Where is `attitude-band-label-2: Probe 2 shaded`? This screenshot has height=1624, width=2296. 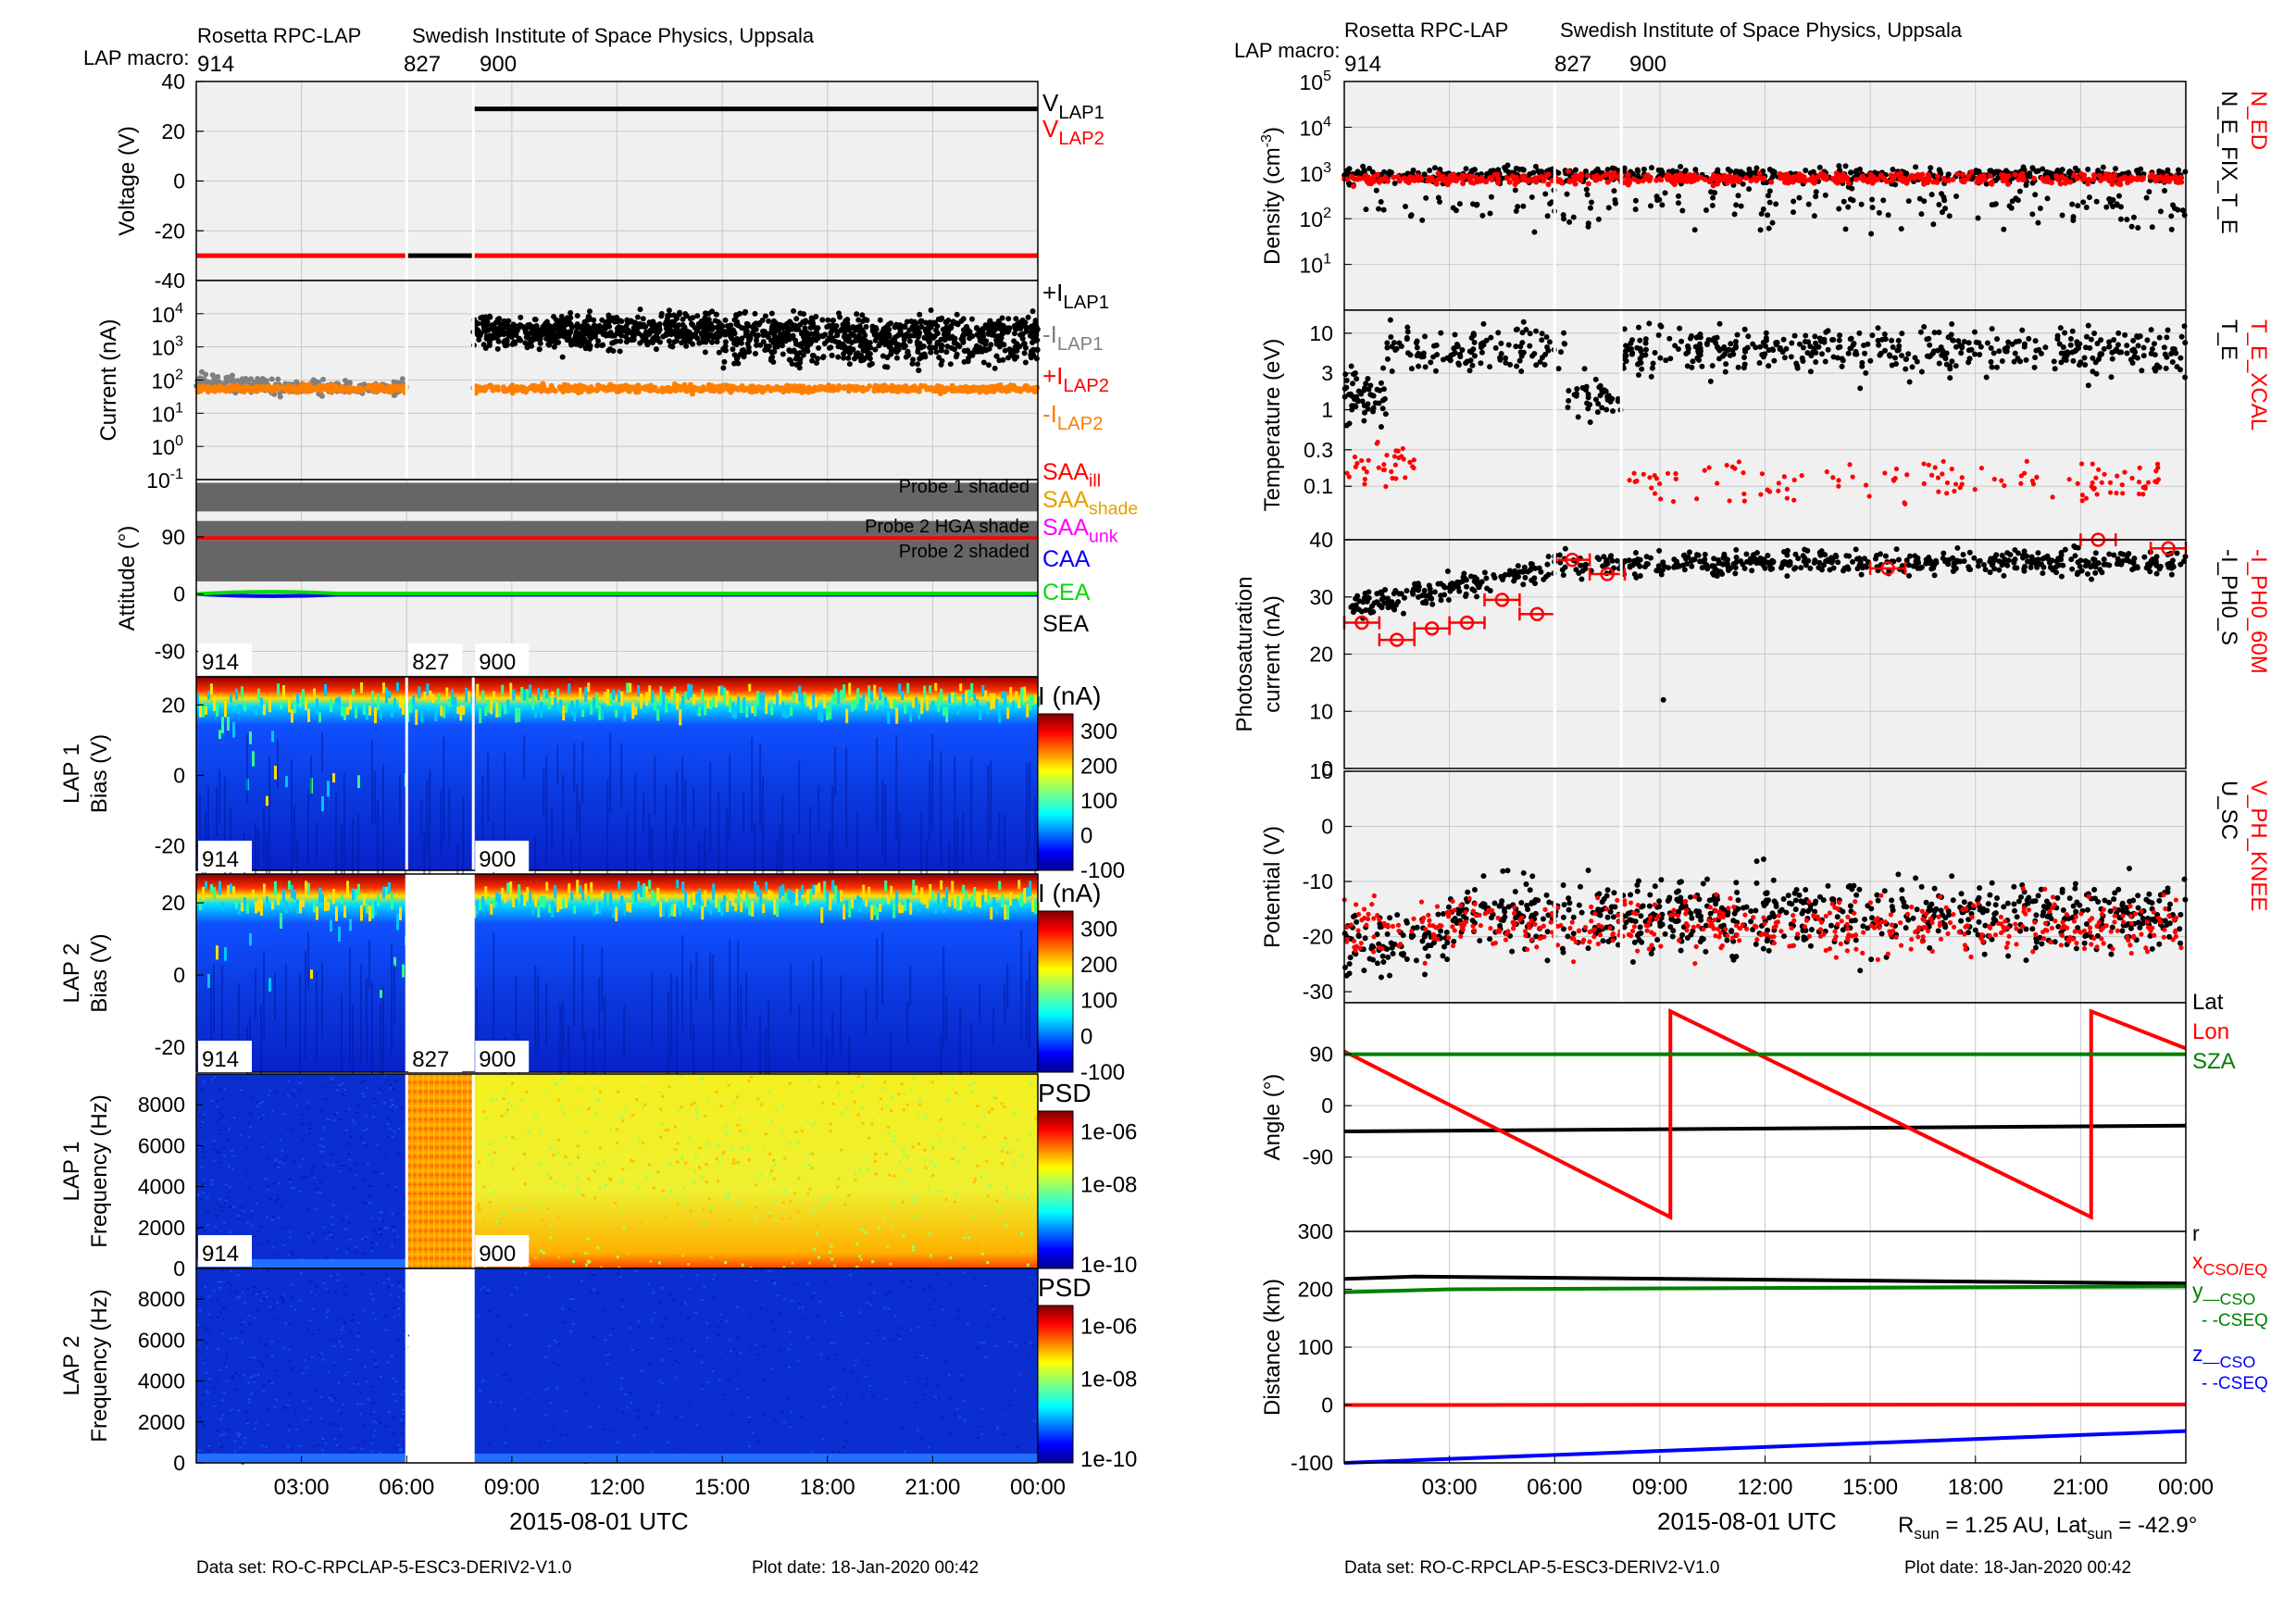 attitude-band-label-2: Probe 2 shaded is located at coordinates (964, 552).